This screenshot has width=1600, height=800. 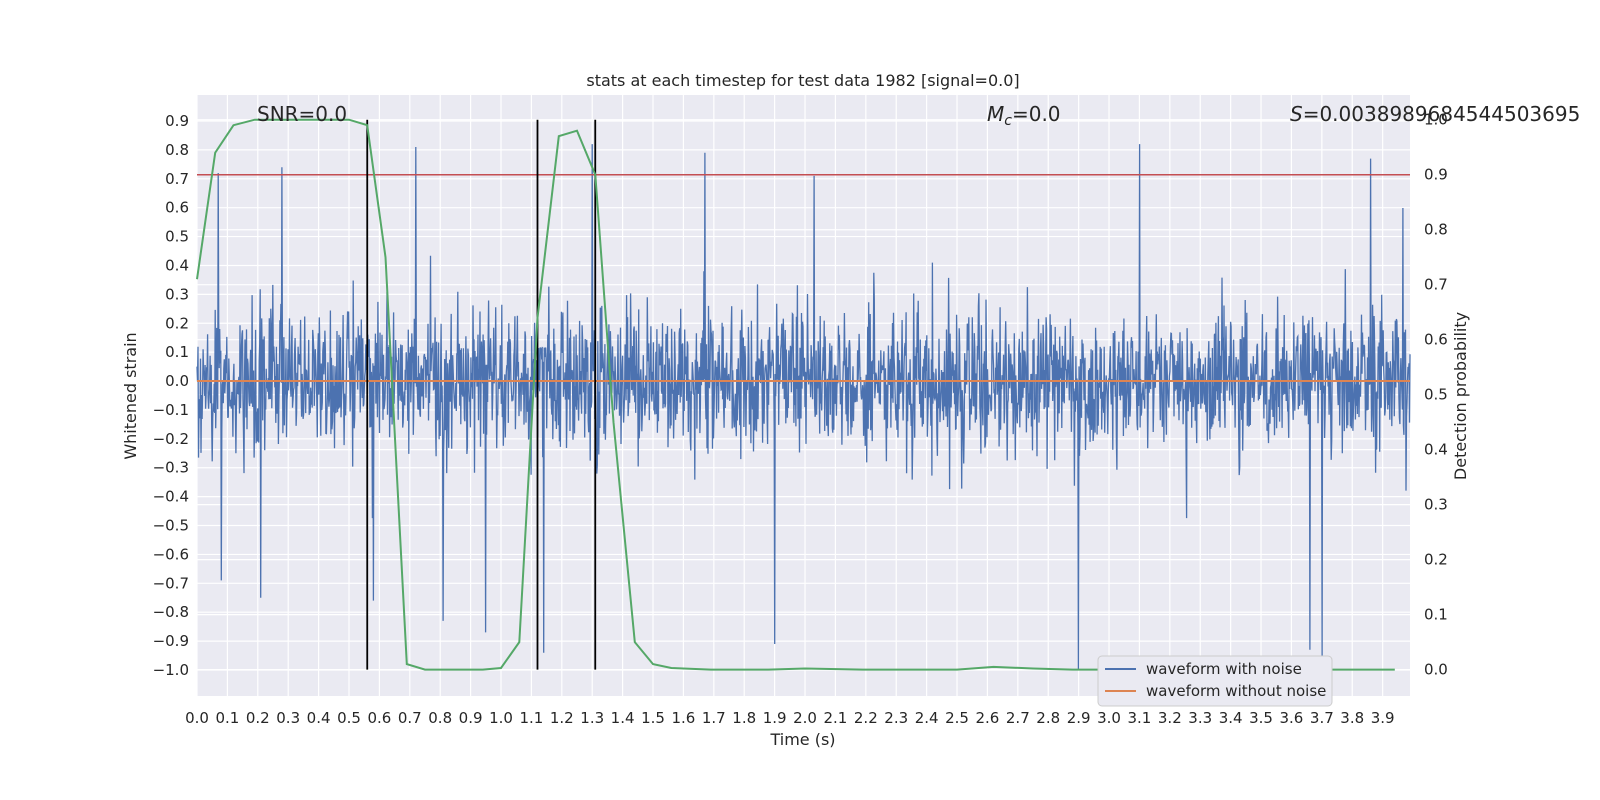 What do you see at coordinates (171, 641) in the screenshot?
I see `y-tick-label: −0.9` at bounding box center [171, 641].